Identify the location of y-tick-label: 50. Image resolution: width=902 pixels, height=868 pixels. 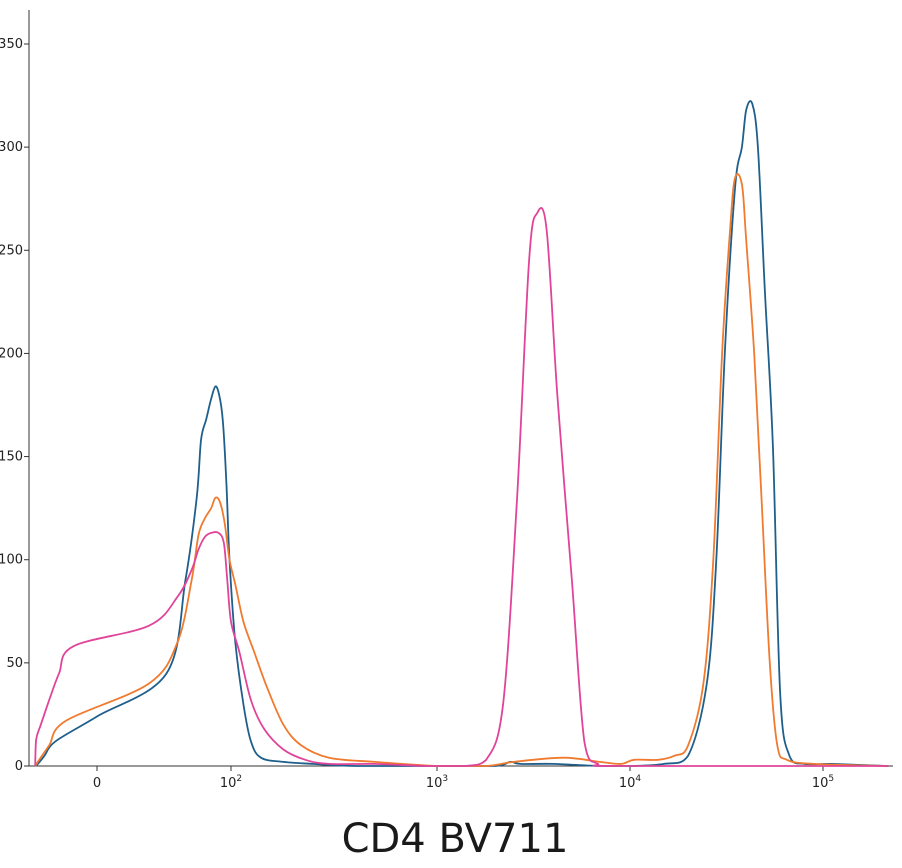
(14, 663).